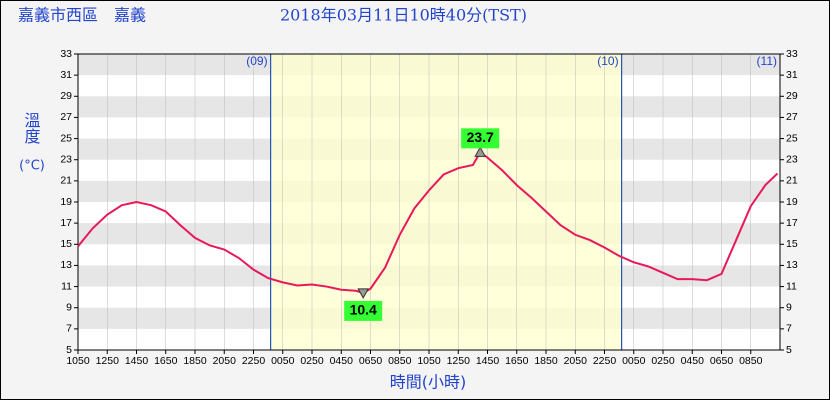 This screenshot has width=830, height=400. I want to click on chart-title: 2018年03月11日10時40分(TST), so click(403, 15).